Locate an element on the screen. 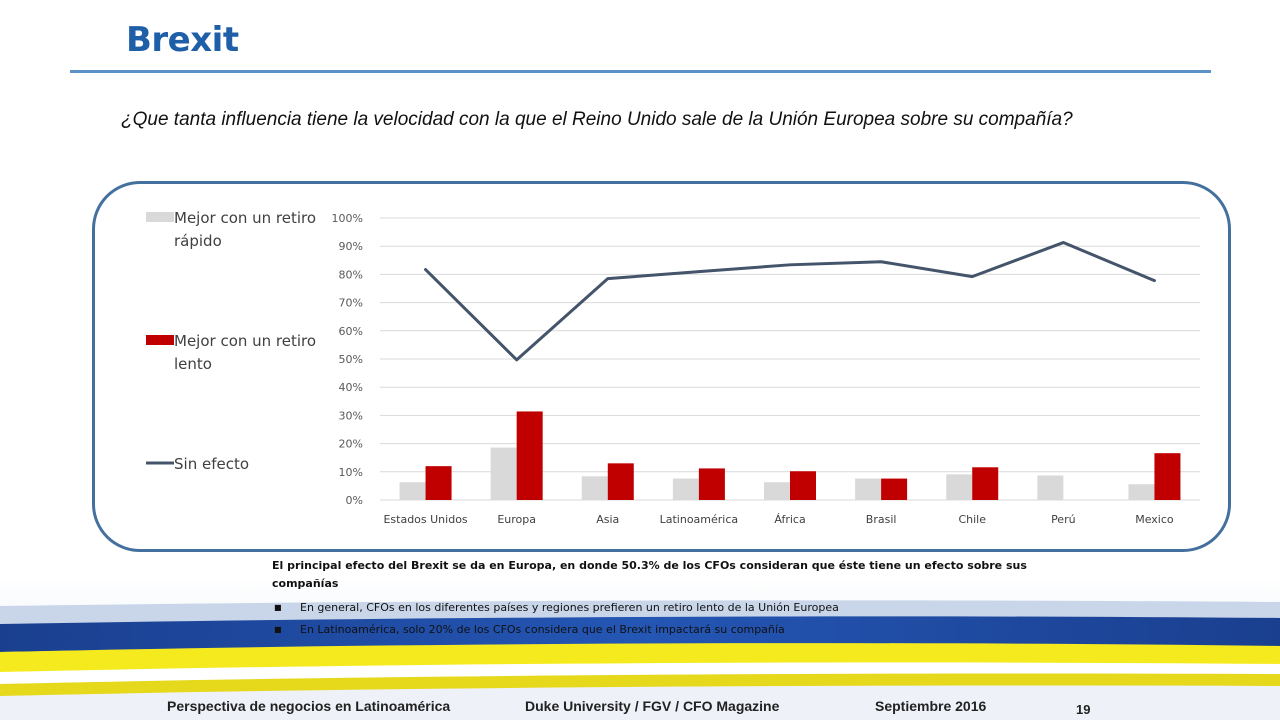  y-tick-label: 90% is located at coordinates (351, 246).